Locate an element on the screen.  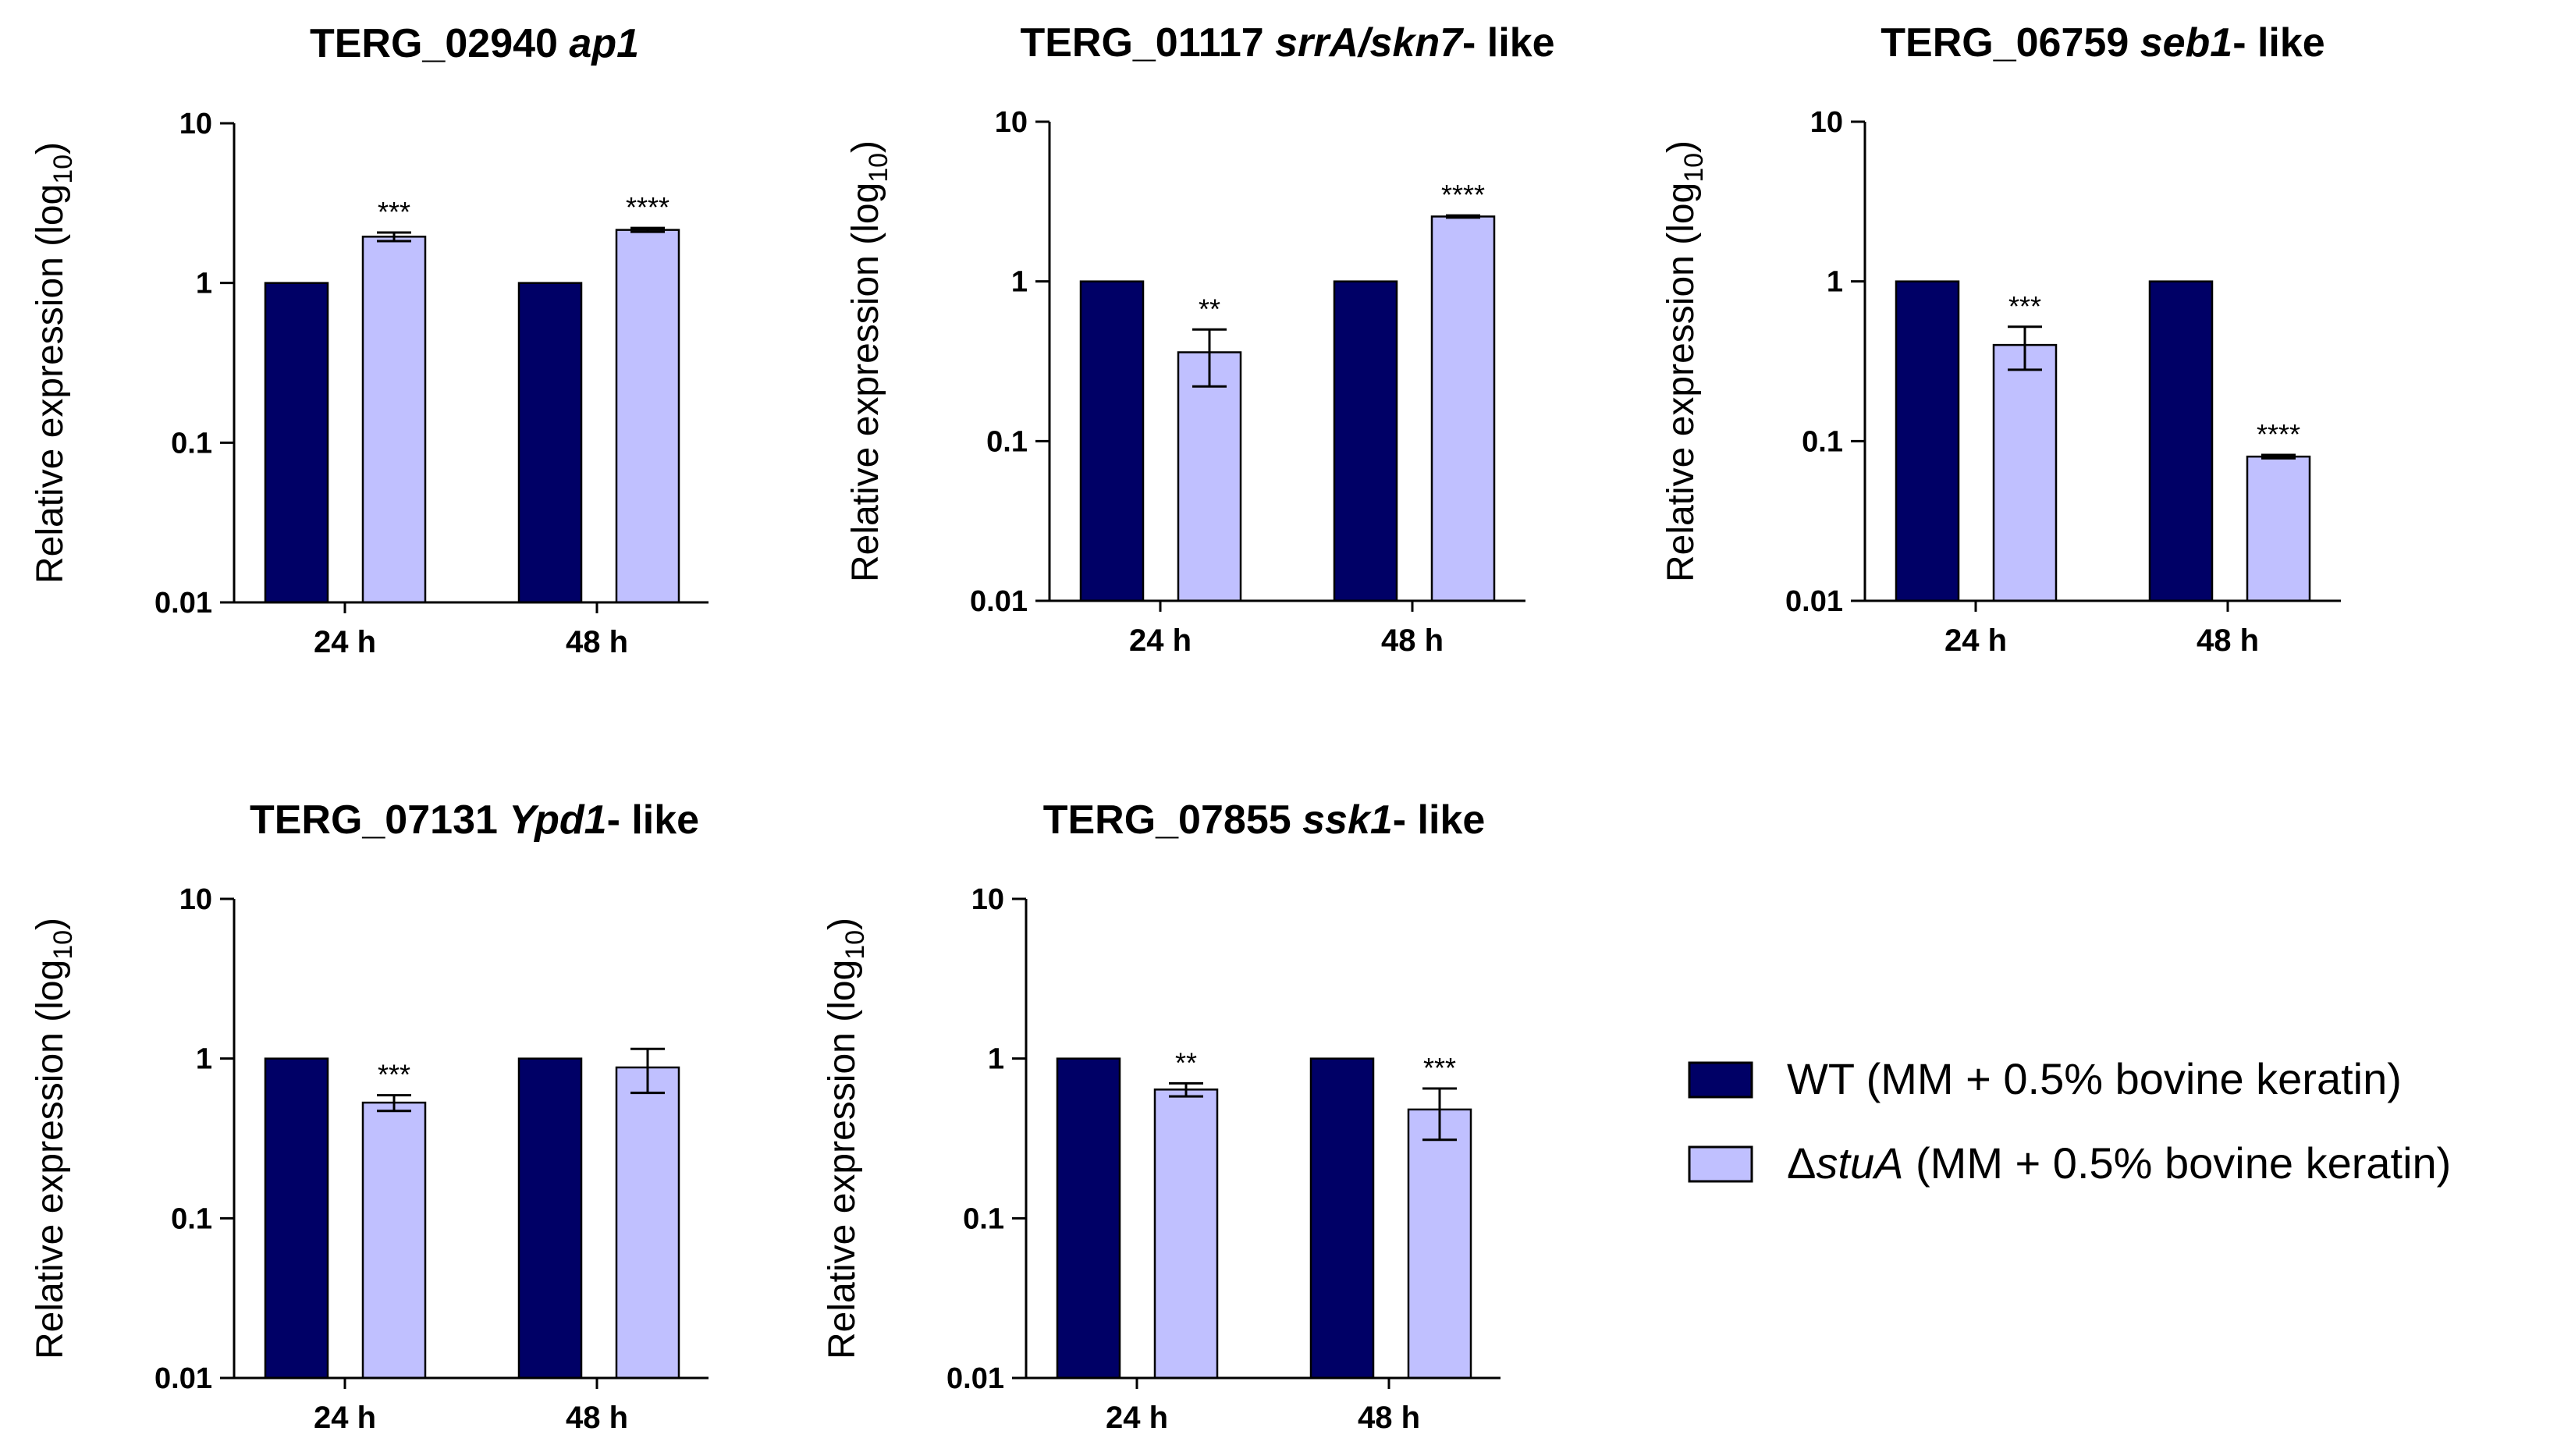
legend-label-condition: (MM + 0.5% bovine keratin) is located at coordinates (2177, 1163).